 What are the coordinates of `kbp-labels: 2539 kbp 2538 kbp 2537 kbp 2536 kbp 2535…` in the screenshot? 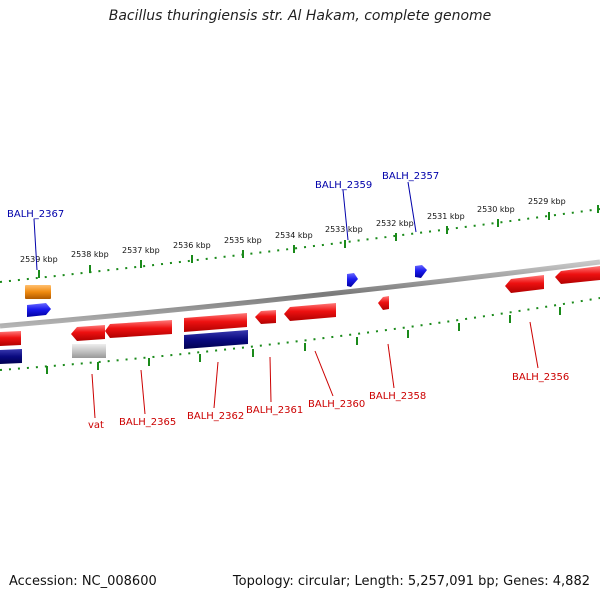 It's located at (293, 230).